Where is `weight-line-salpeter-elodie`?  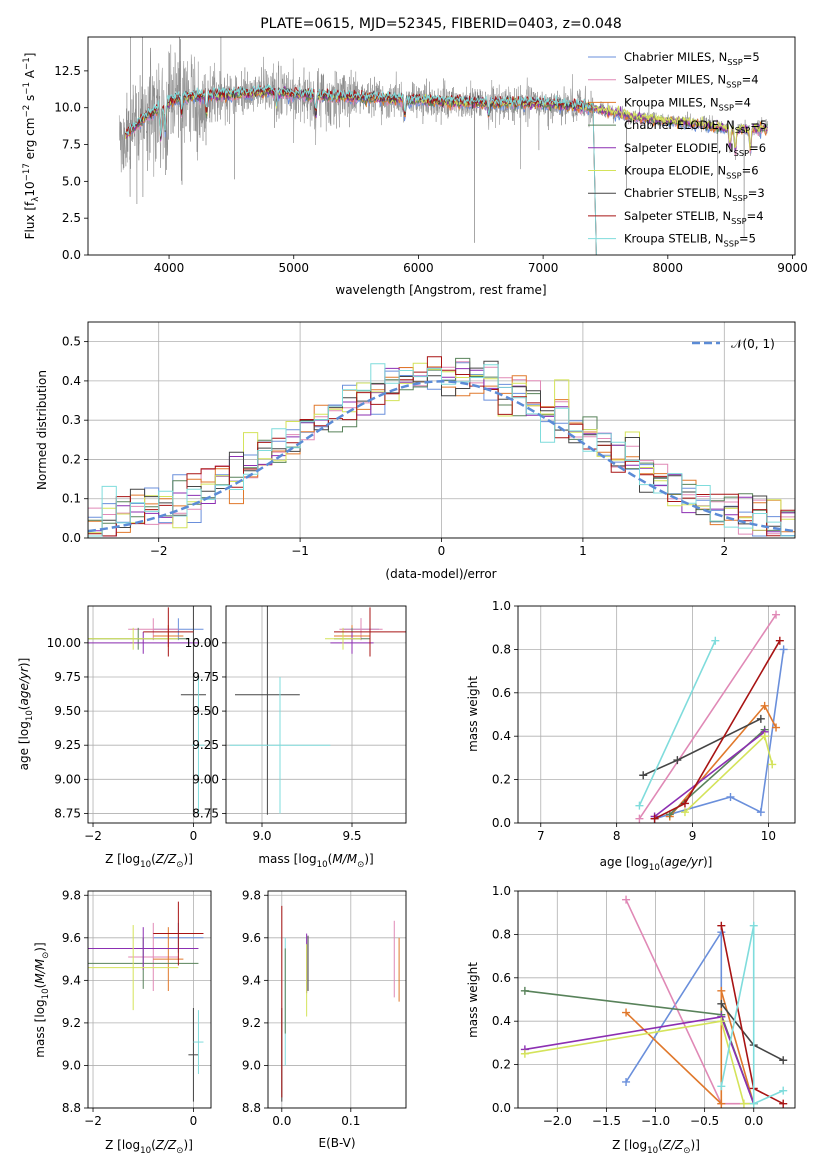
weight-line-salpeter-elodie is located at coordinates (710, 774).